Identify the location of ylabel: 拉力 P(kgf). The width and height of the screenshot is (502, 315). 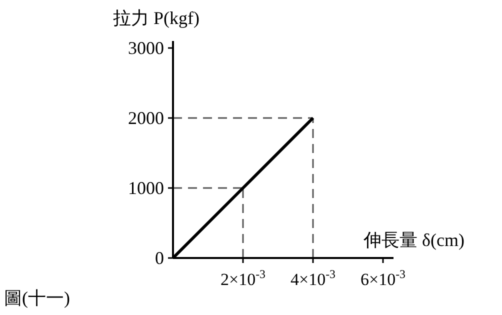
(156, 18).